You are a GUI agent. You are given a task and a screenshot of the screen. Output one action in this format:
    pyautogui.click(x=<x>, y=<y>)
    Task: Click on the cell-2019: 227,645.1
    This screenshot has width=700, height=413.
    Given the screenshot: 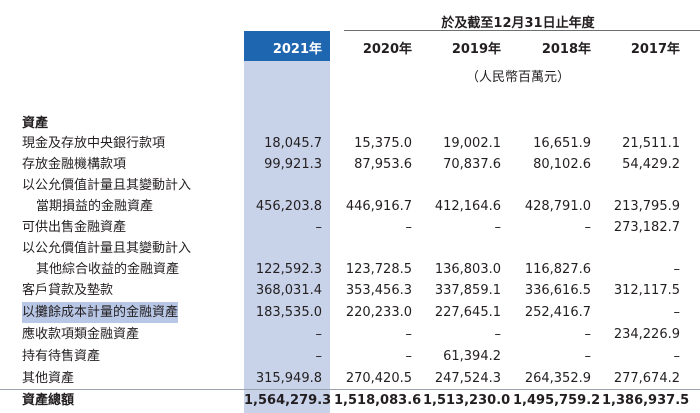 What is the action you would take?
    pyautogui.click(x=467, y=312)
    